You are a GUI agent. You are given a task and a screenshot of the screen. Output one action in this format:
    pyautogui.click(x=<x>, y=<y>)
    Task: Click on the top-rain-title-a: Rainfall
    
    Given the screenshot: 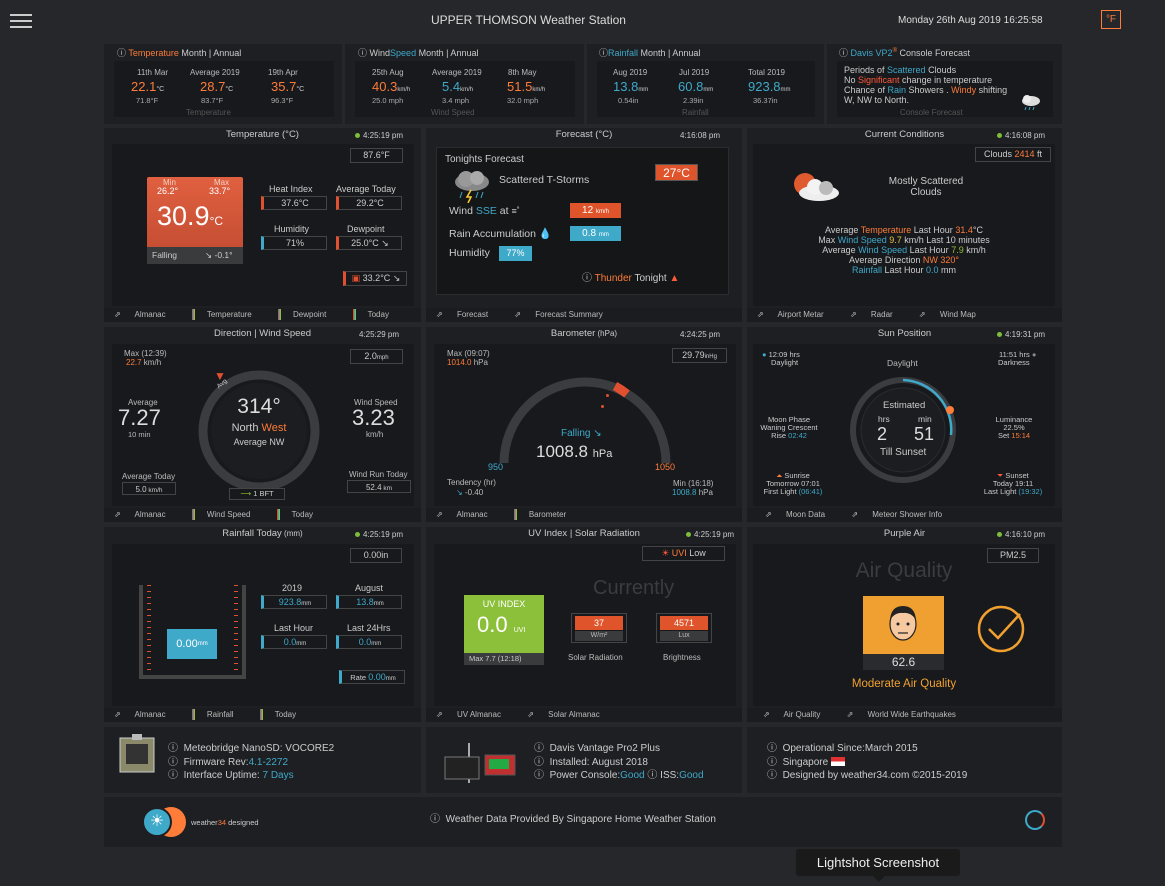 What is the action you would take?
    pyautogui.click(x=623, y=53)
    